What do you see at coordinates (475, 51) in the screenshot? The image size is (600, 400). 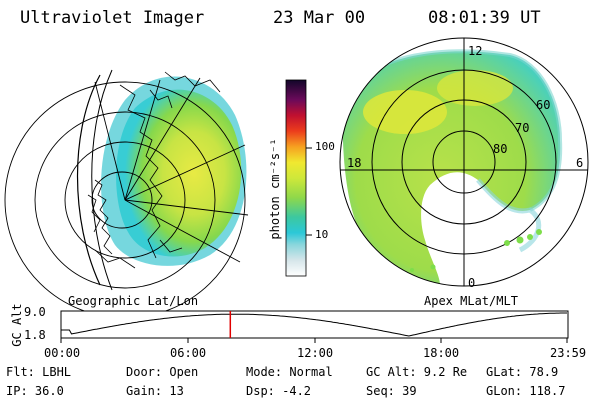 I see `mlt-label-12: 12` at bounding box center [475, 51].